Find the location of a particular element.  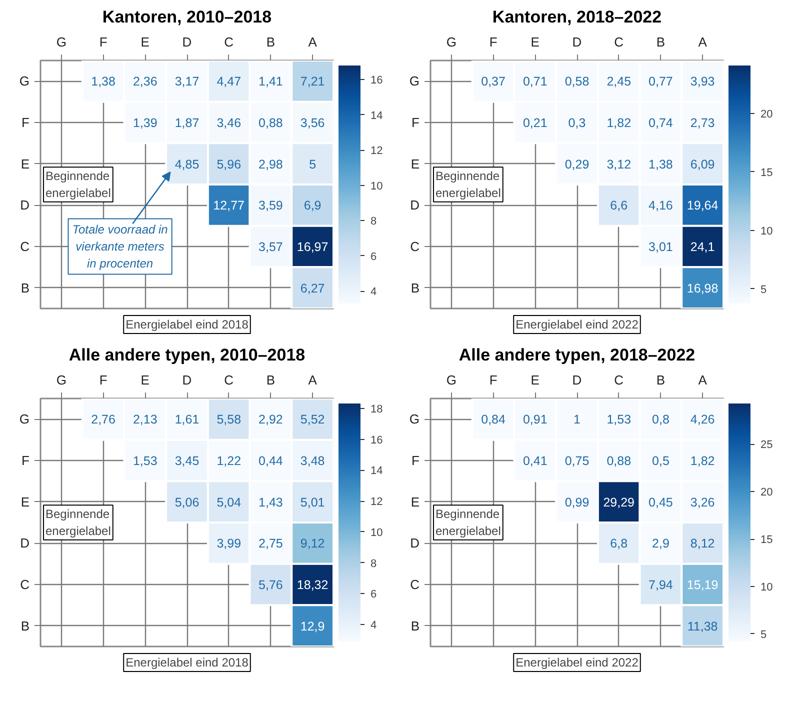

data-label: 2,73 is located at coordinates (702, 123).